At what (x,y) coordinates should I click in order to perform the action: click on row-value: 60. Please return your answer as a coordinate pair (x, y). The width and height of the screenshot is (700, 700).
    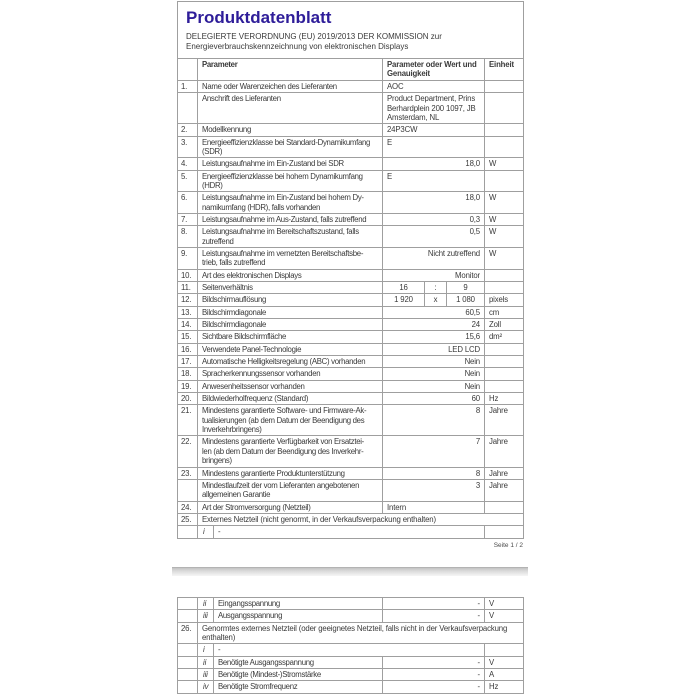
    Looking at the image, I should click on (434, 399).